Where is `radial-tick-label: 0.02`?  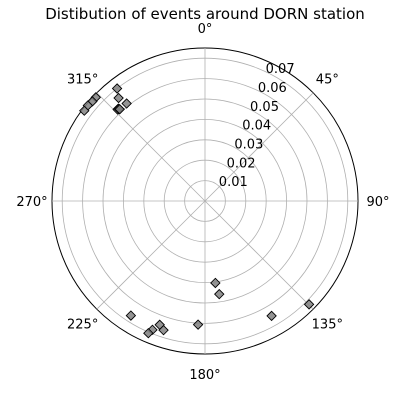
radial-tick-label: 0.02 is located at coordinates (241, 163).